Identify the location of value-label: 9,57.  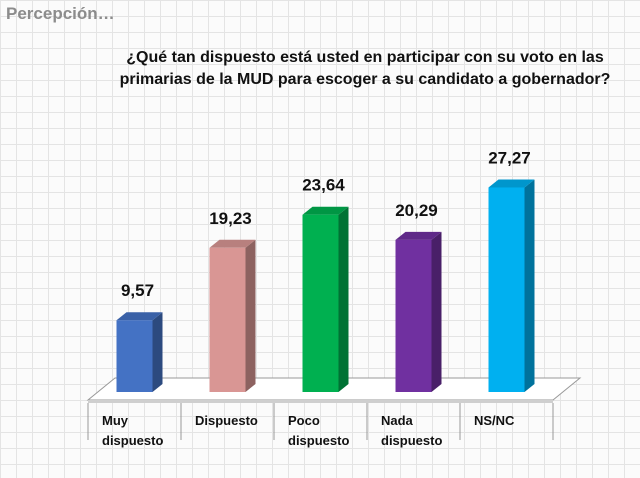
(137, 290).